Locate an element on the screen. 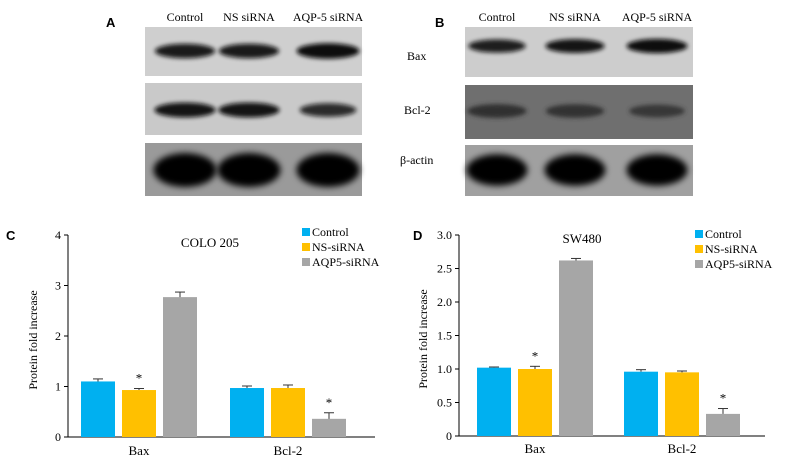 The height and width of the screenshot is (464, 792). y-tick-label: 0.5 is located at coordinates (444, 403).